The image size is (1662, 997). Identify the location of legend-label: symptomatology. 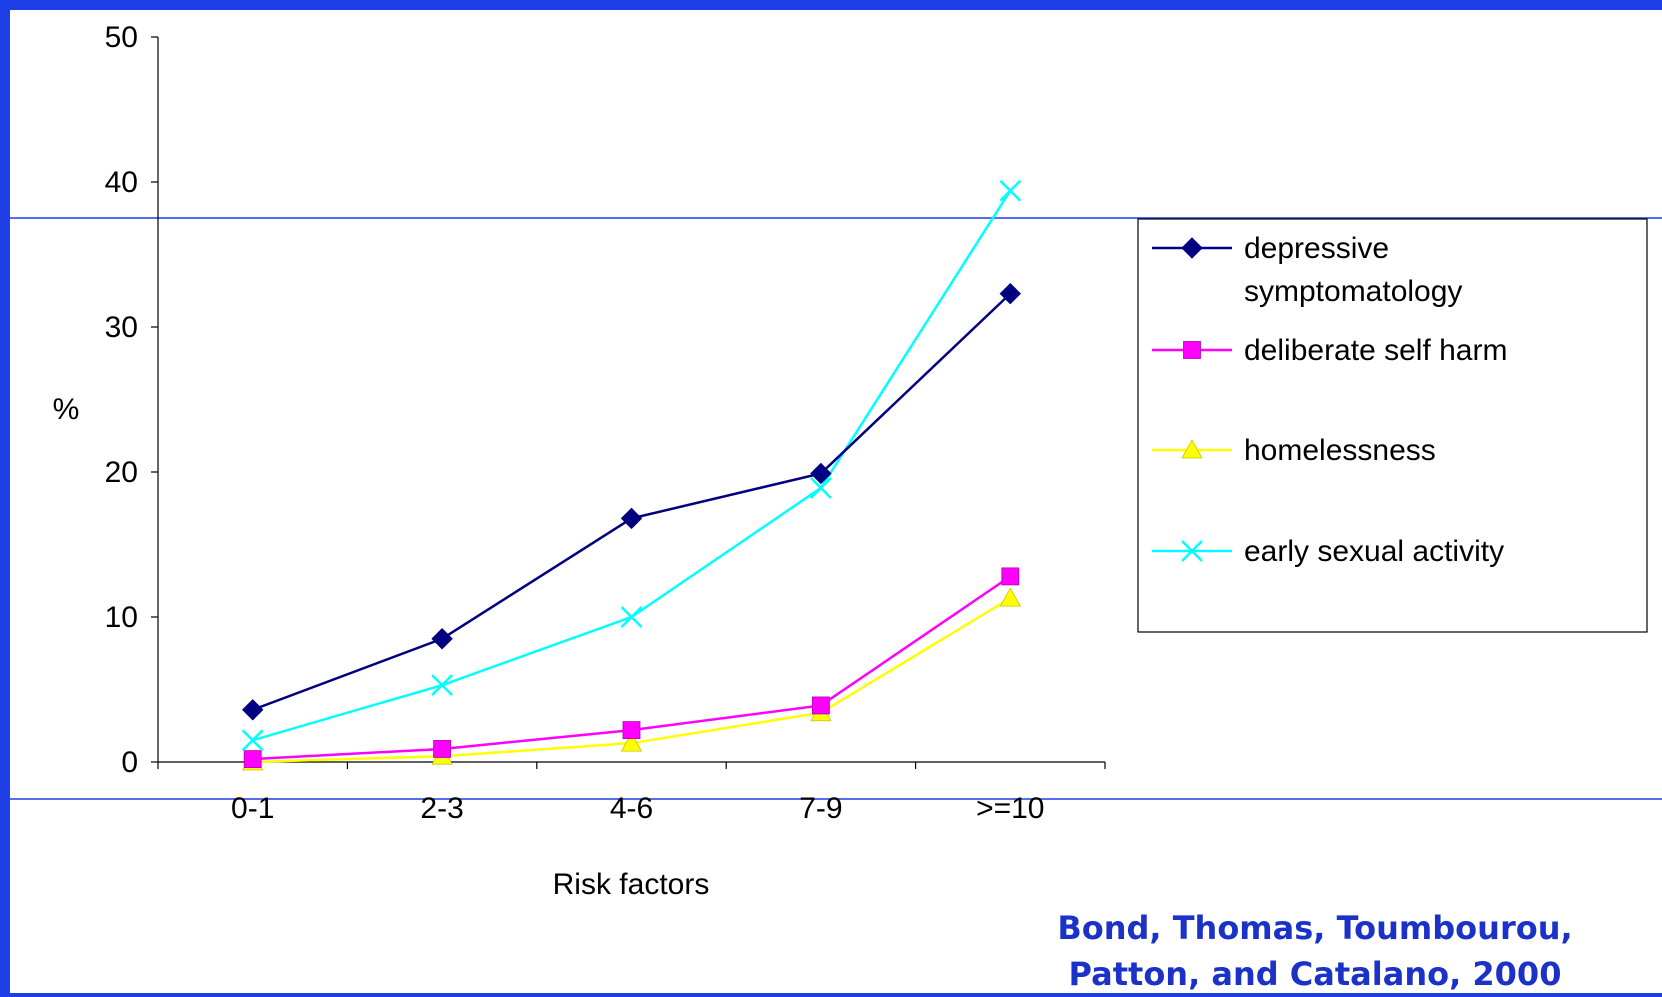
(1353, 291).